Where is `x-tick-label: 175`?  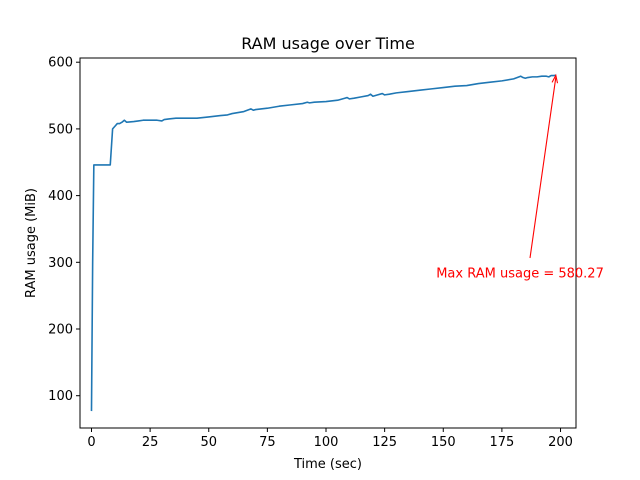
x-tick-label: 175 is located at coordinates (501, 442).